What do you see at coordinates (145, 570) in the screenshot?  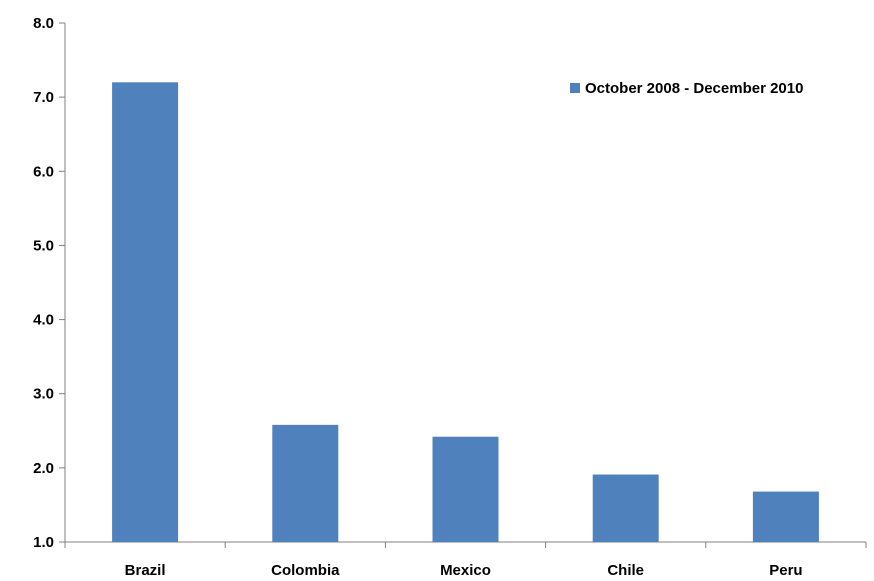 I see `x-category-label: Brazil` at bounding box center [145, 570].